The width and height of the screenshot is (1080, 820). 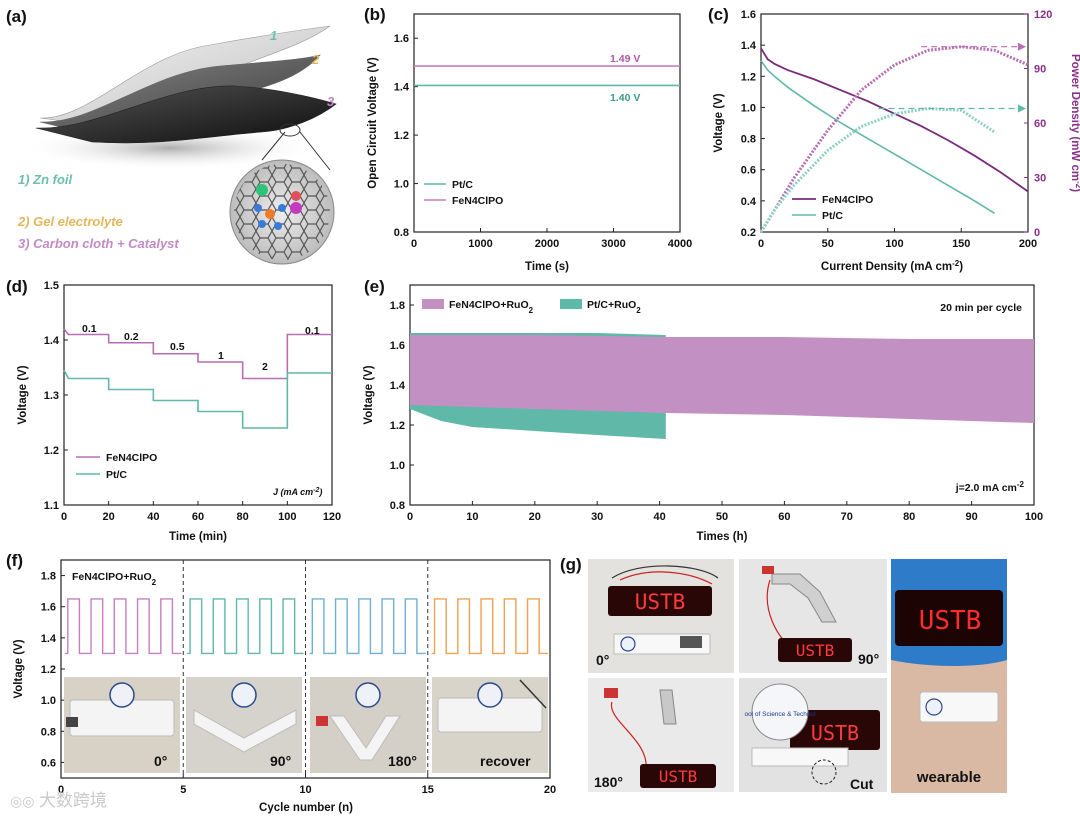 I want to click on photo-0deg: 0°, so click(x=122, y=725).